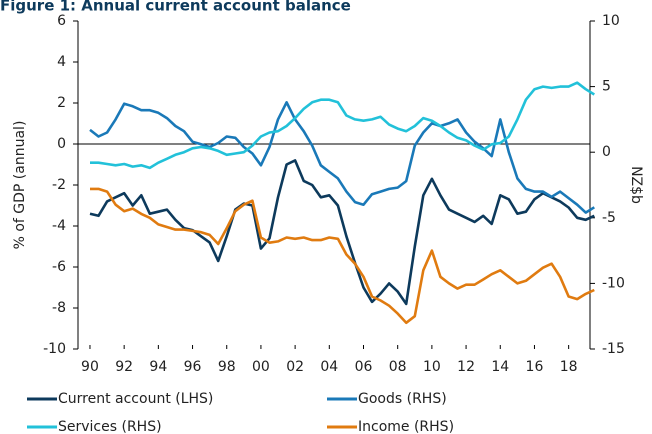 The height and width of the screenshot is (434, 652). What do you see at coordinates (432, 367) in the screenshot?
I see `x-tick-label: 10` at bounding box center [432, 367].